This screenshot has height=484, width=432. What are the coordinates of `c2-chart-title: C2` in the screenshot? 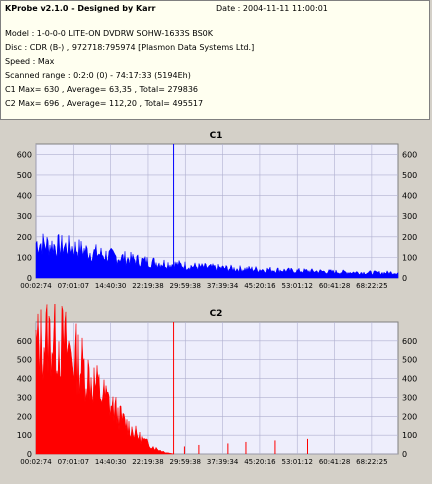 It's located at (216, 314).